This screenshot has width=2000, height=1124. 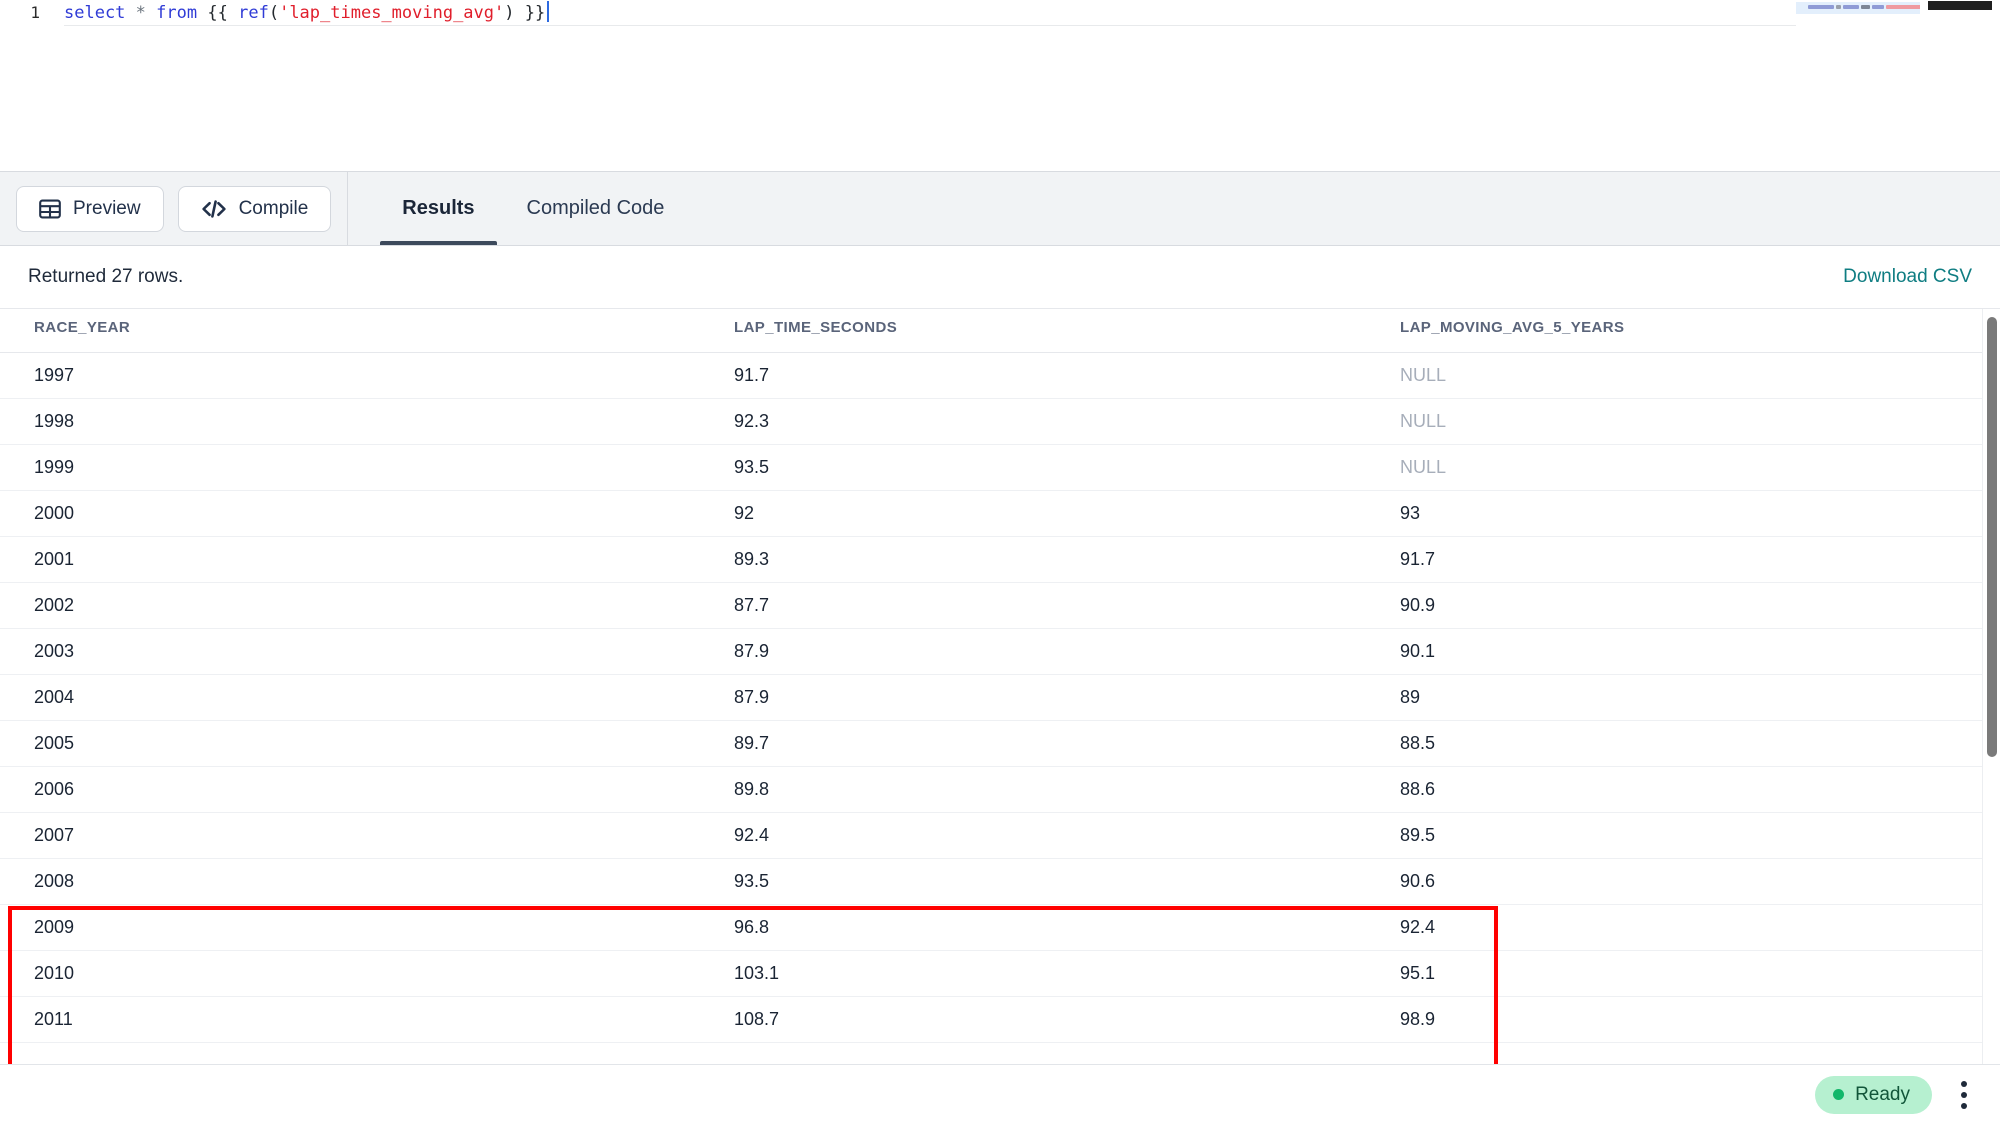 What do you see at coordinates (1683, 973) in the screenshot?
I see `table-cell: 95.1` at bounding box center [1683, 973].